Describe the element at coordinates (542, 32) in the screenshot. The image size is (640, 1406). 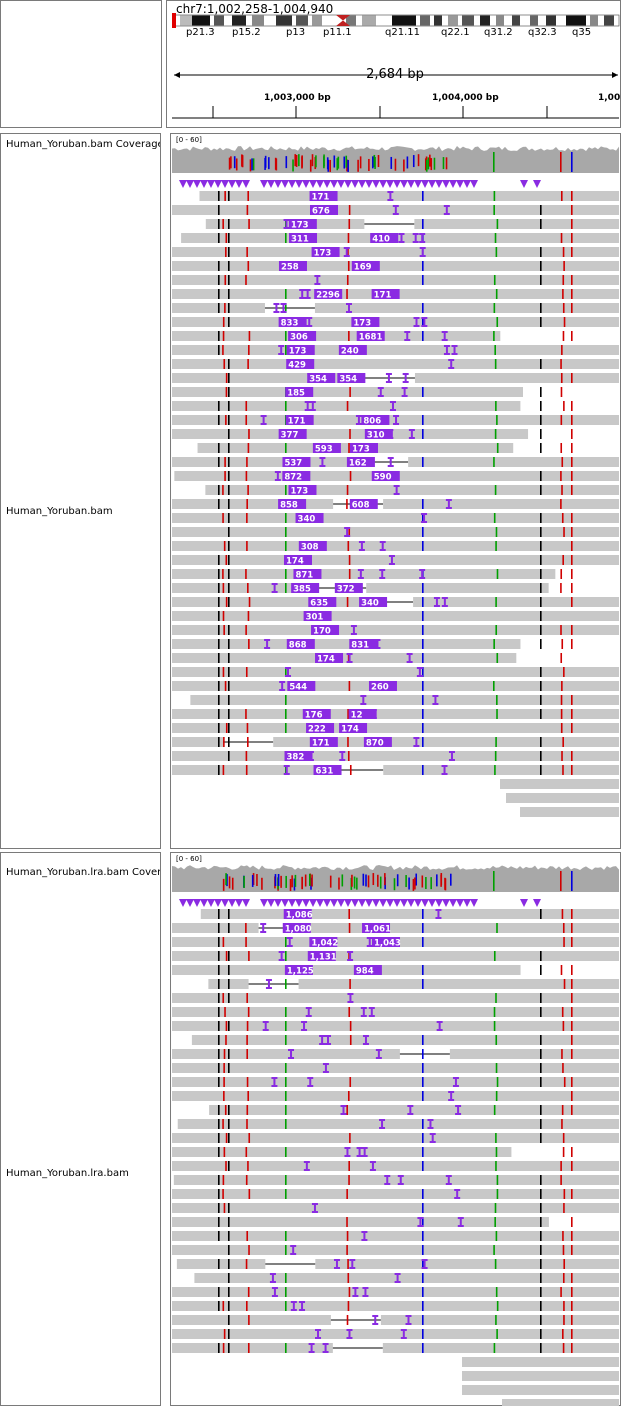
I see `cytoband-label: q32.3` at that location.